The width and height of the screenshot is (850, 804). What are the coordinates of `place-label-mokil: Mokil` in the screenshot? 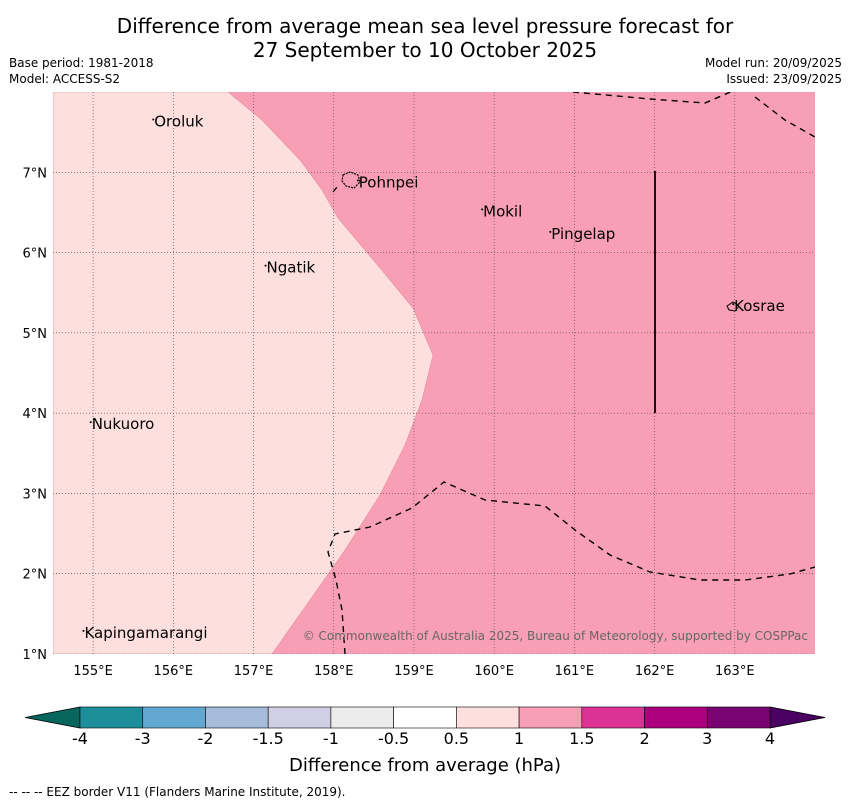 It's located at (502, 211).